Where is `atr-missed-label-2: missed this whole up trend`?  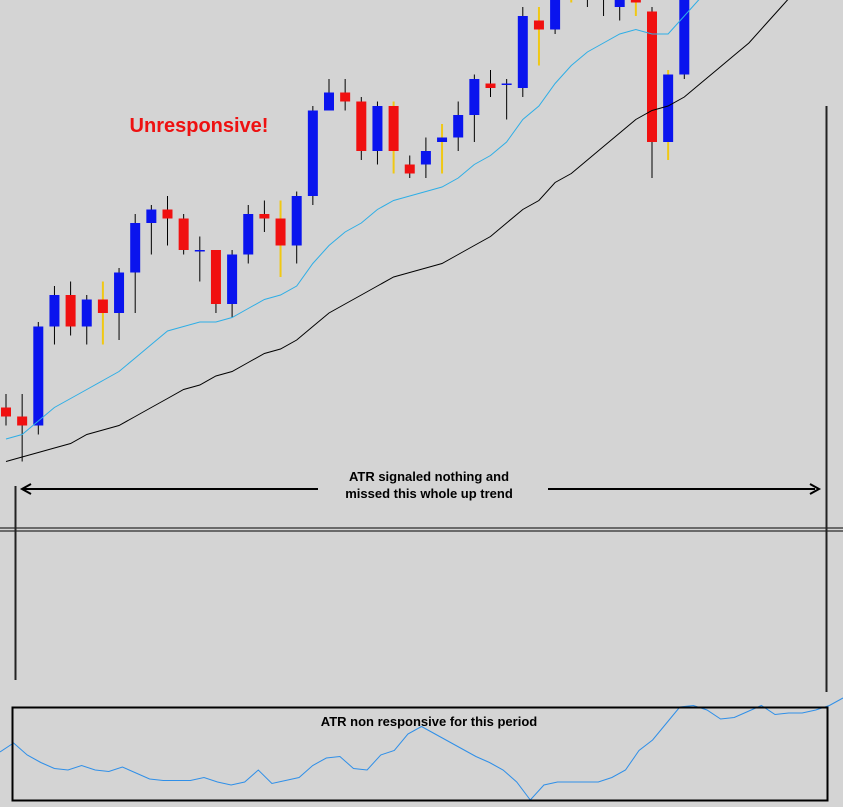 atr-missed-label-2: missed this whole up trend is located at coordinates (429, 493).